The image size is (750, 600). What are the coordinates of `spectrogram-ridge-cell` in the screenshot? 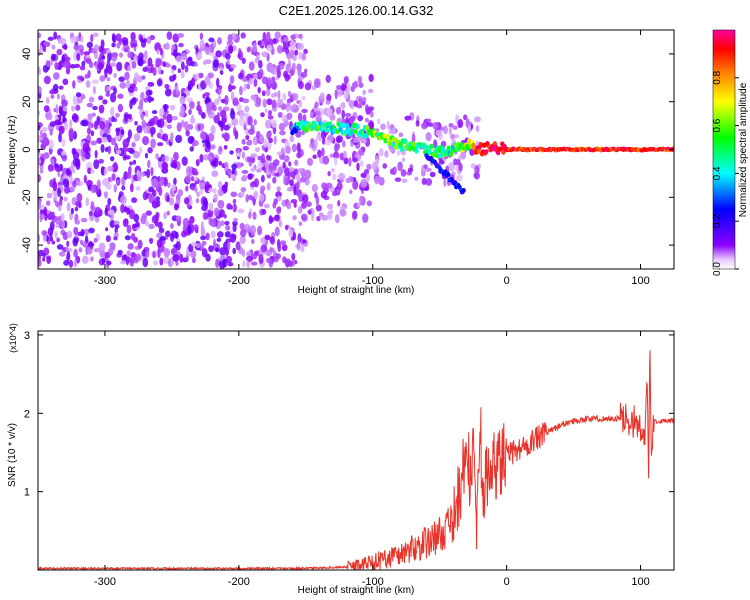 It's located at (405, 141).